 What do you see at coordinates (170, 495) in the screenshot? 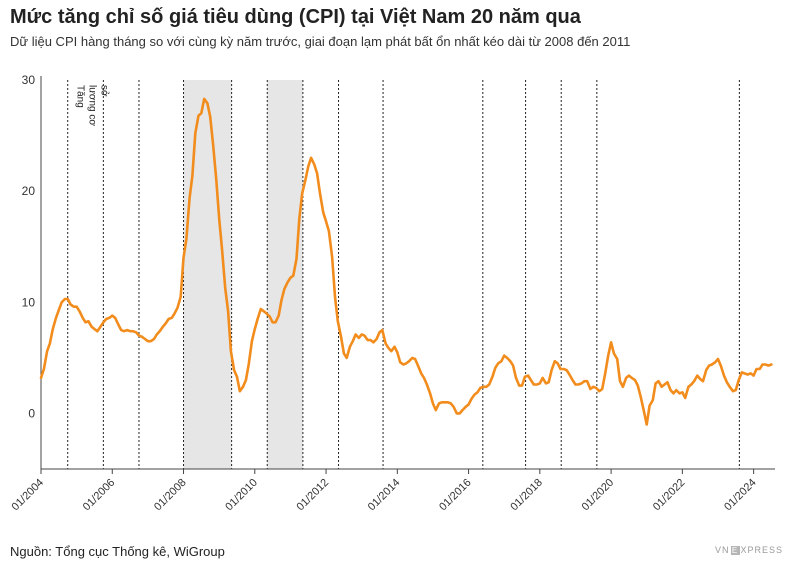
I see `x-tick-label: 01/2008` at bounding box center [170, 495].